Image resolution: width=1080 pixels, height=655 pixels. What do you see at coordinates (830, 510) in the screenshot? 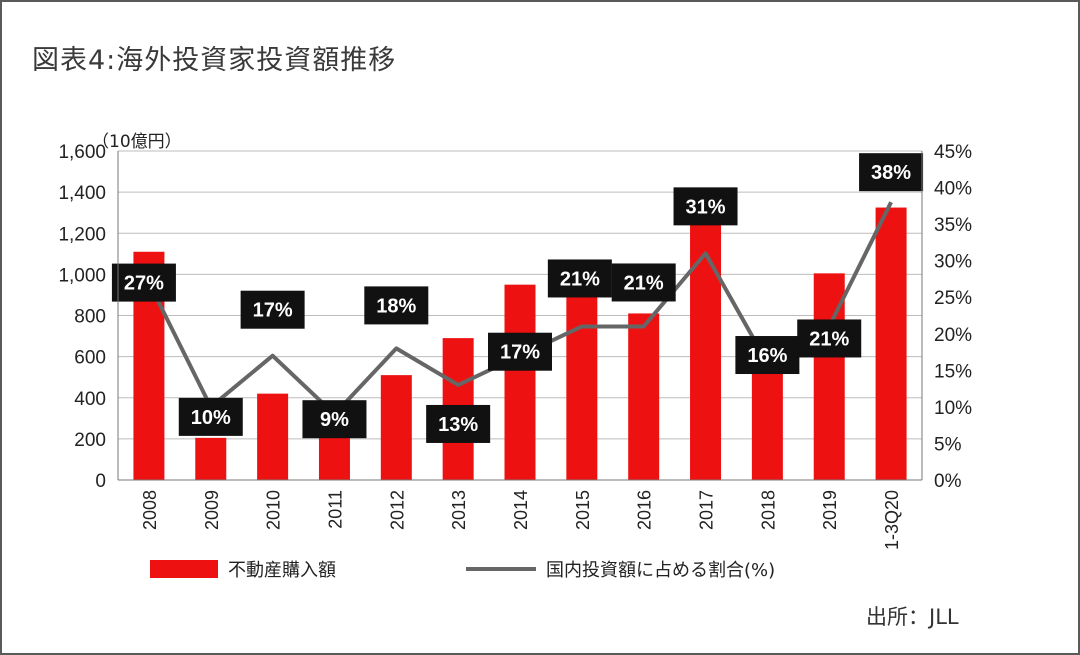
I see `x-tick-label: 2019` at bounding box center [830, 510].